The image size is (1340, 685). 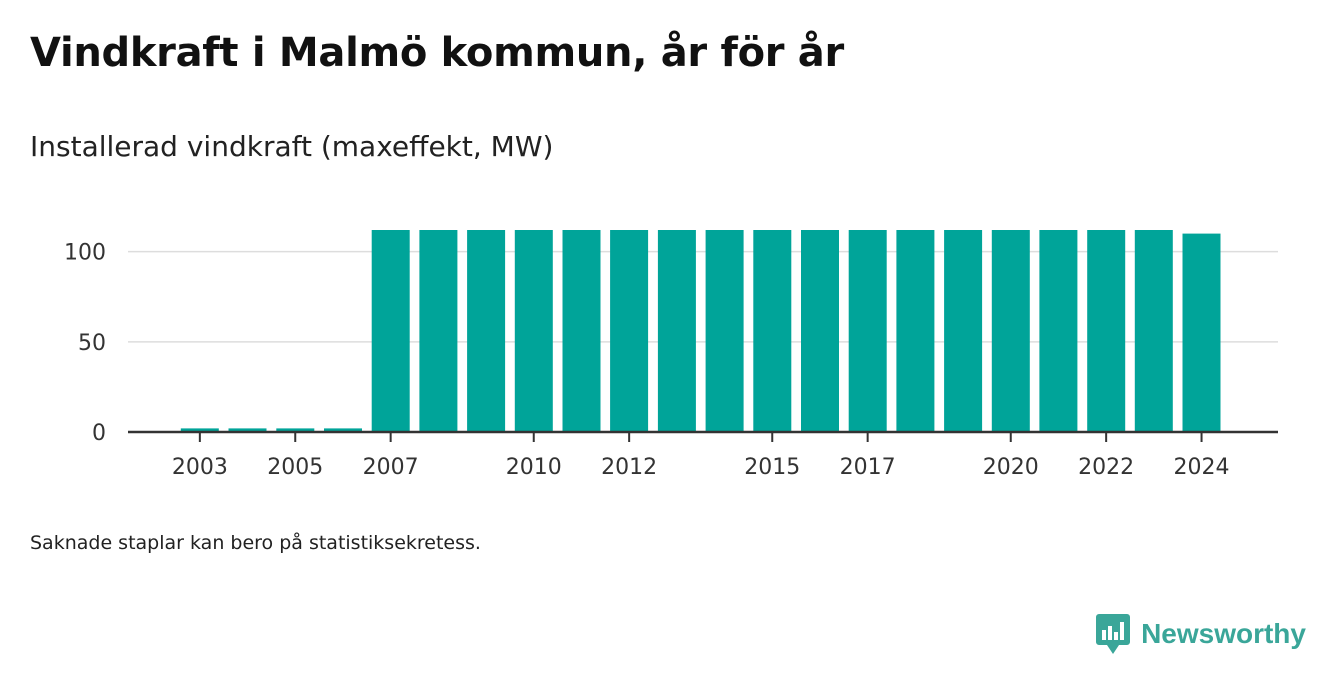 I want to click on bar-2004, so click(x=247, y=430).